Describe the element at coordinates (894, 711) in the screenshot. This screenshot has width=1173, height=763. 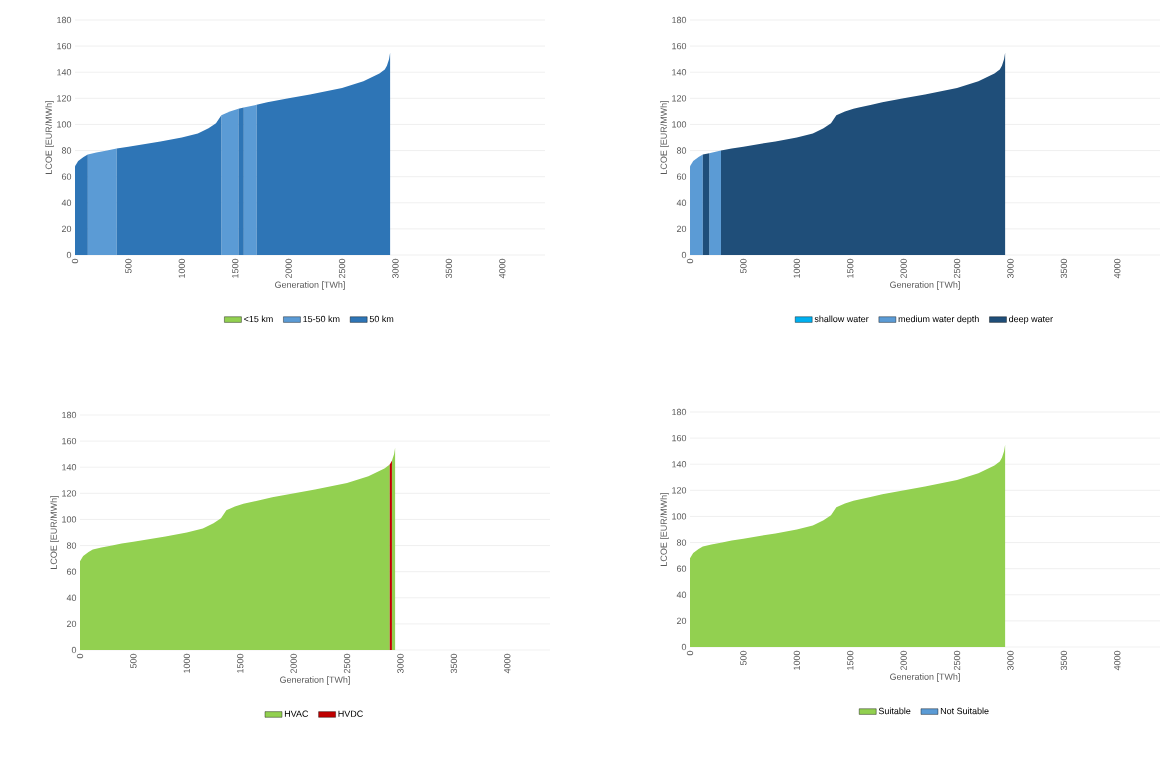
I see `legend-label: Suitable` at that location.